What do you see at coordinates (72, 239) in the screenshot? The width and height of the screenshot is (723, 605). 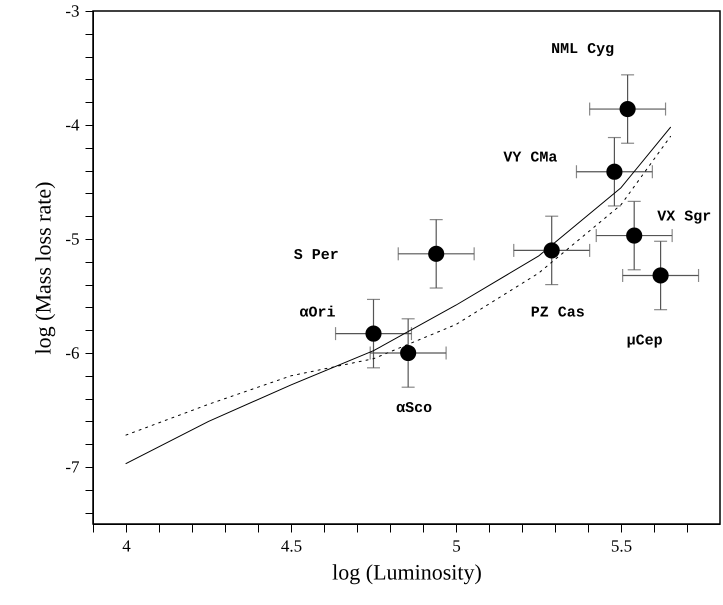 I see `y-tick-label: -5` at bounding box center [72, 239].